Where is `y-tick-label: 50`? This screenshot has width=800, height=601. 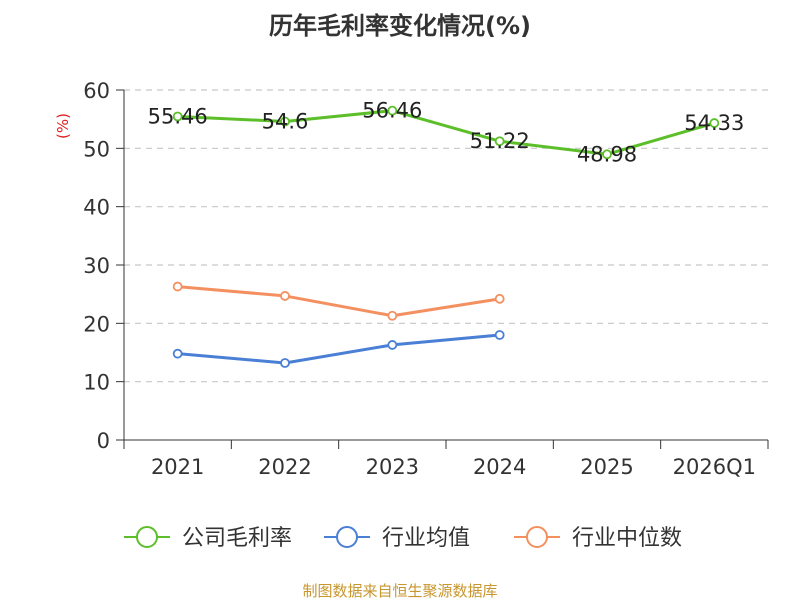 y-tick-label: 50 is located at coordinates (96, 149).